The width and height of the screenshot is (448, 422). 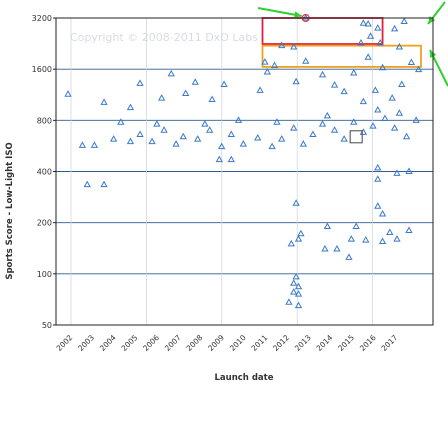 I want to click on x-tick-label: 2009, so click(x=216, y=343).